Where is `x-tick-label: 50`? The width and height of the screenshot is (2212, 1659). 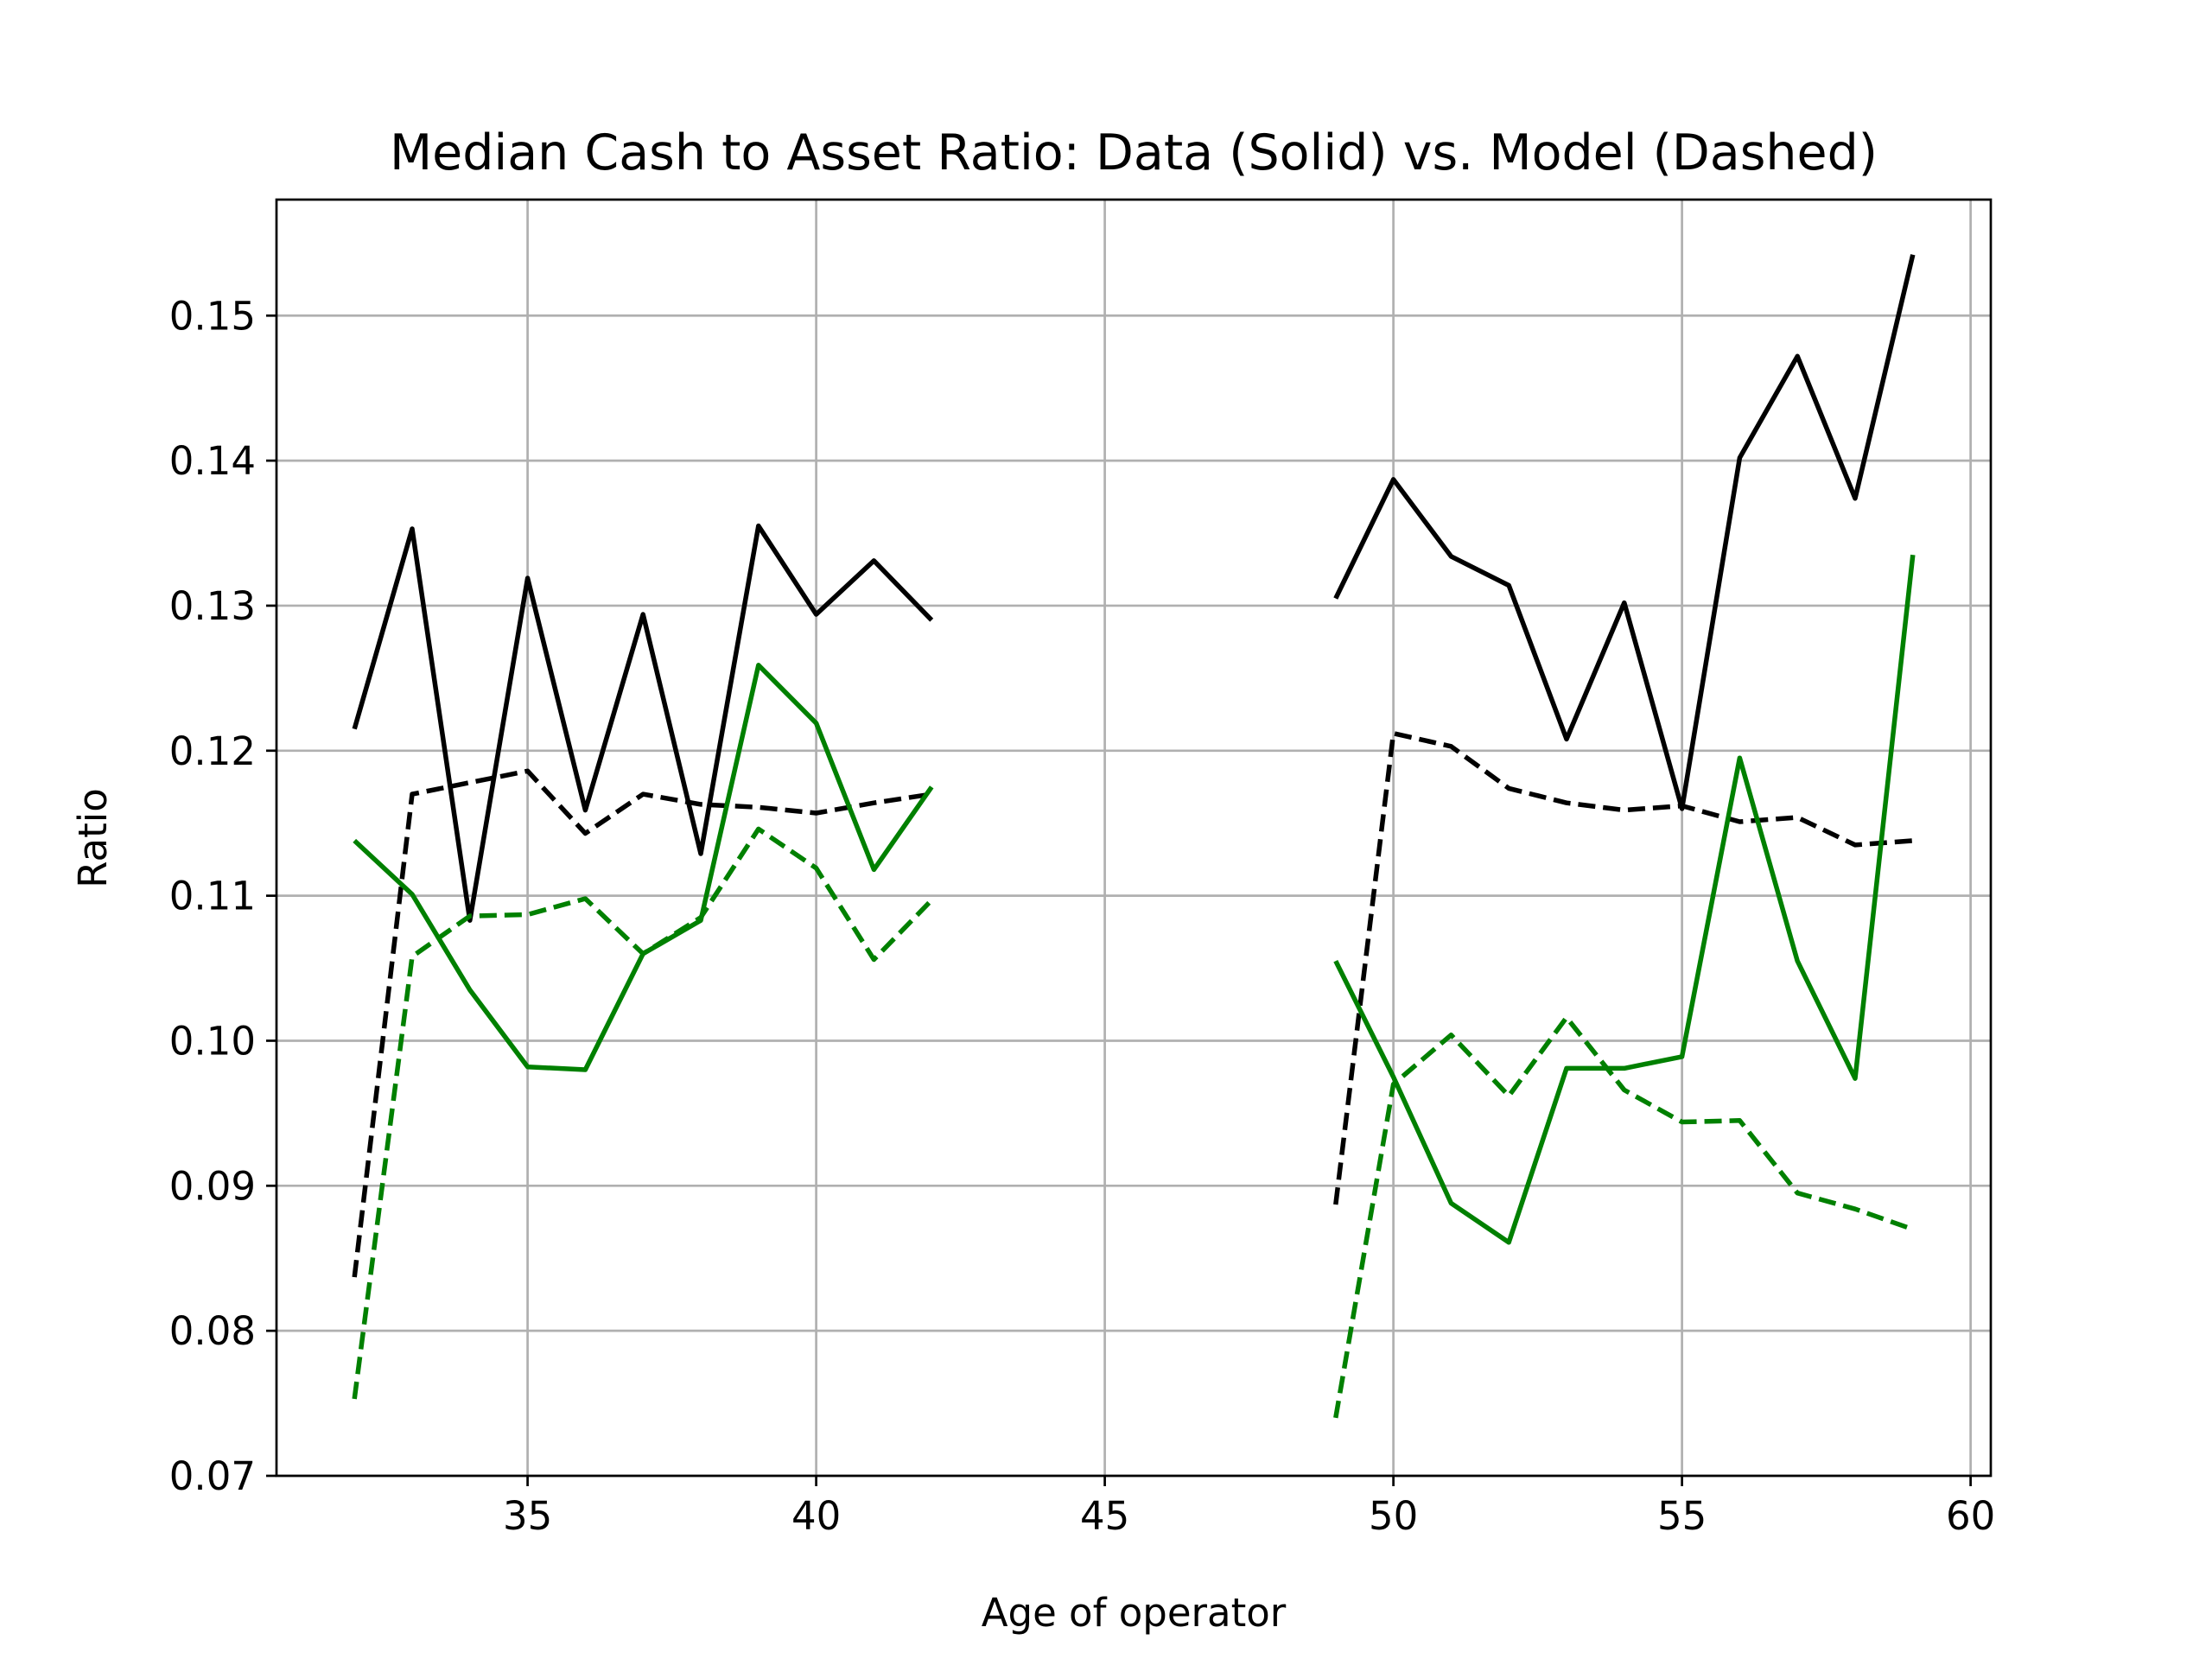
x-tick-label: 50 is located at coordinates (1393, 1516).